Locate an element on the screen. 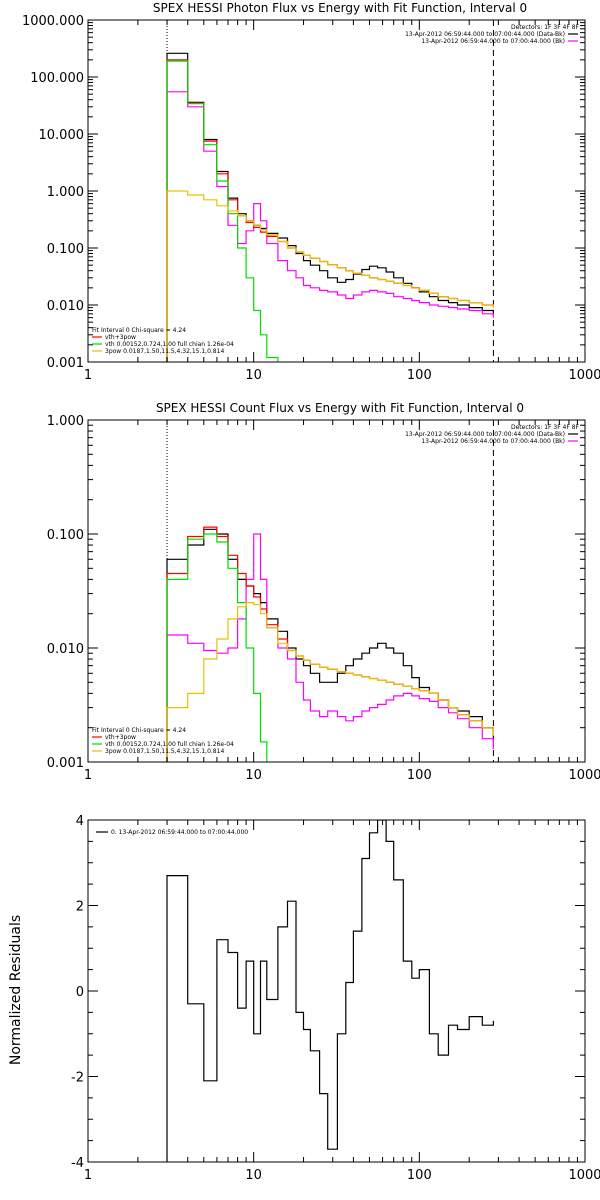 The height and width of the screenshot is (1200, 600). y-tick-label: 10.000 is located at coordinates (62, 135).